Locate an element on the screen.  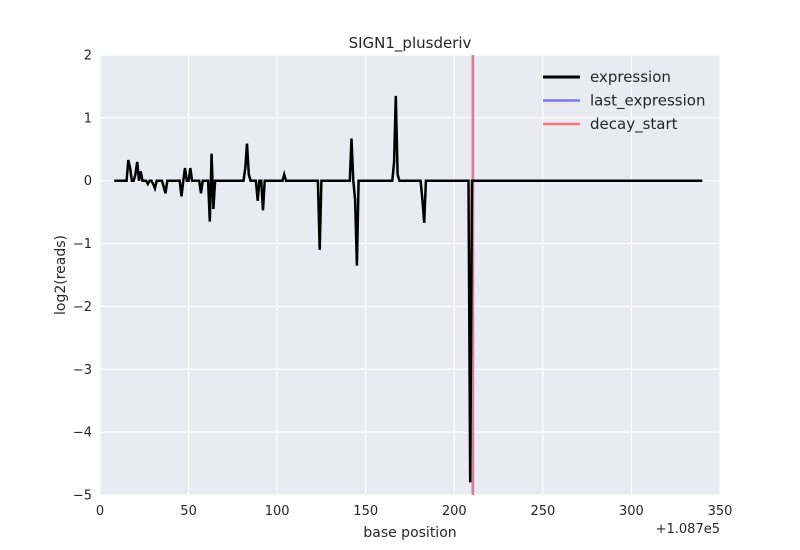
y-tick-label: −4 is located at coordinates (82, 433).